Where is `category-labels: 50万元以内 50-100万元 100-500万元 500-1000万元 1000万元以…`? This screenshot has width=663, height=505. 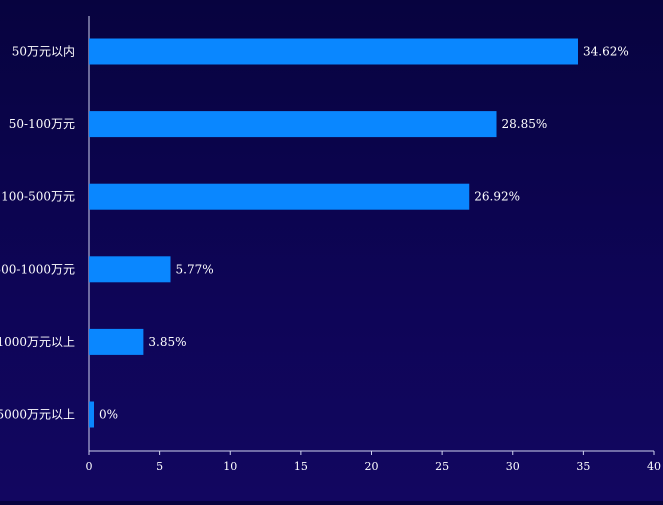
category-labels: 50万元以内 50-100万元 100-500万元 500-1000万元 1000万元以… is located at coordinates (37, 233).